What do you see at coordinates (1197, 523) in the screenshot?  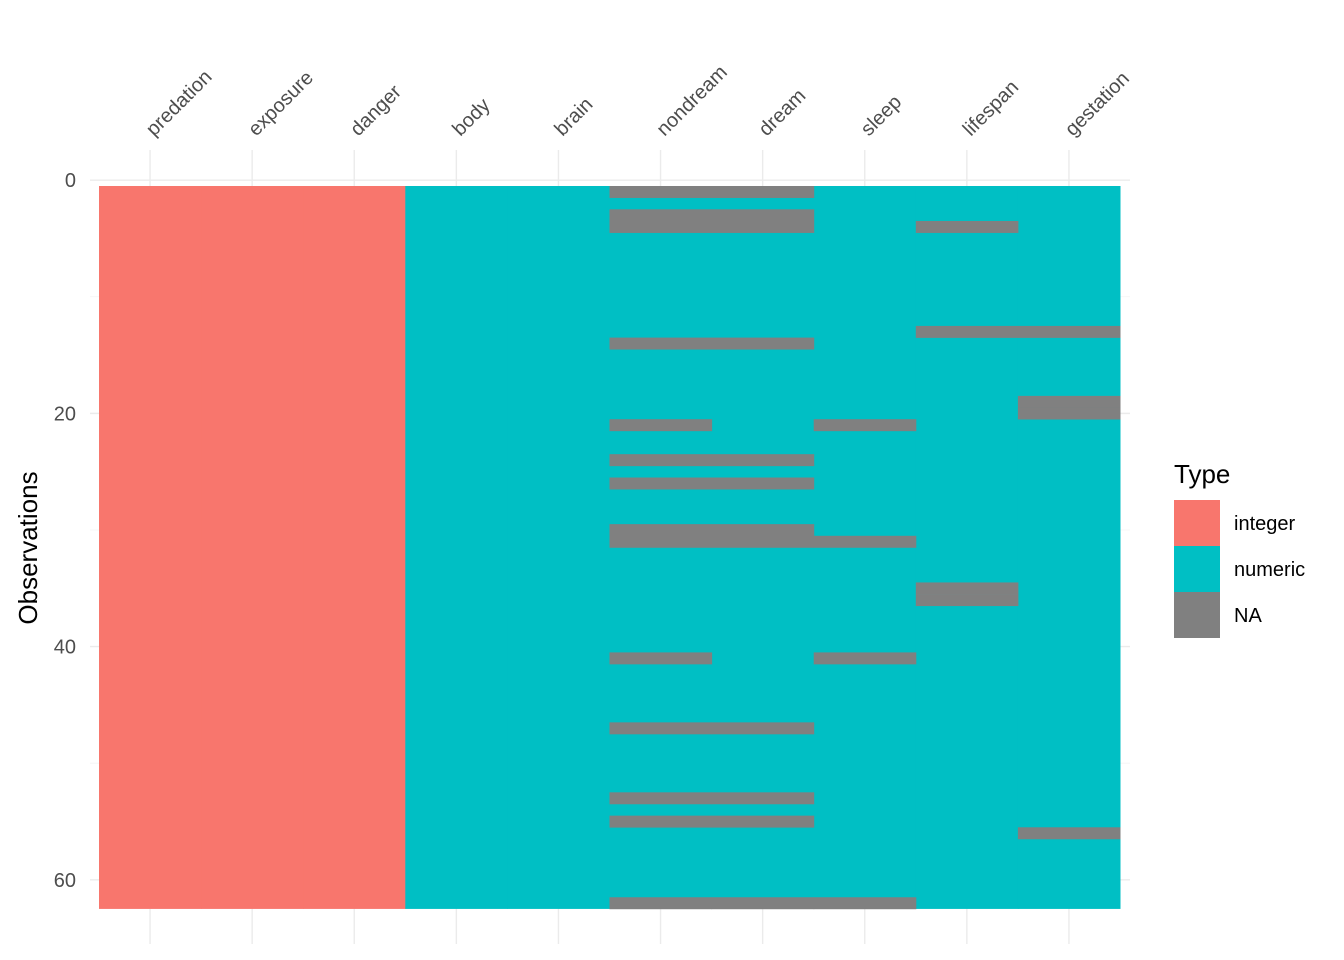 I see `legend-key-integer` at bounding box center [1197, 523].